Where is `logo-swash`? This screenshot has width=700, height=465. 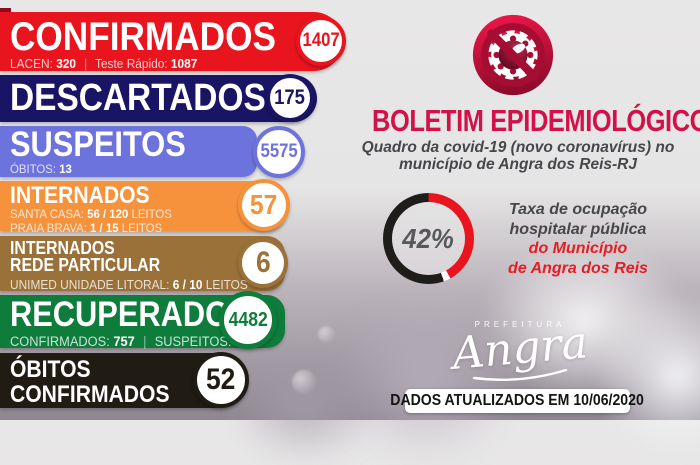
logo-swash is located at coordinates (520, 374).